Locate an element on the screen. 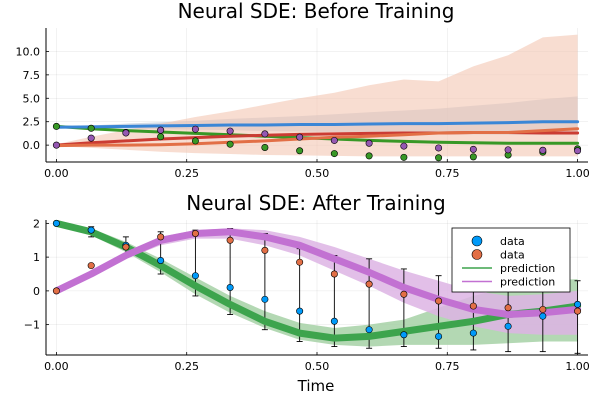  x-axis-label: Time is located at coordinates (316, 386).